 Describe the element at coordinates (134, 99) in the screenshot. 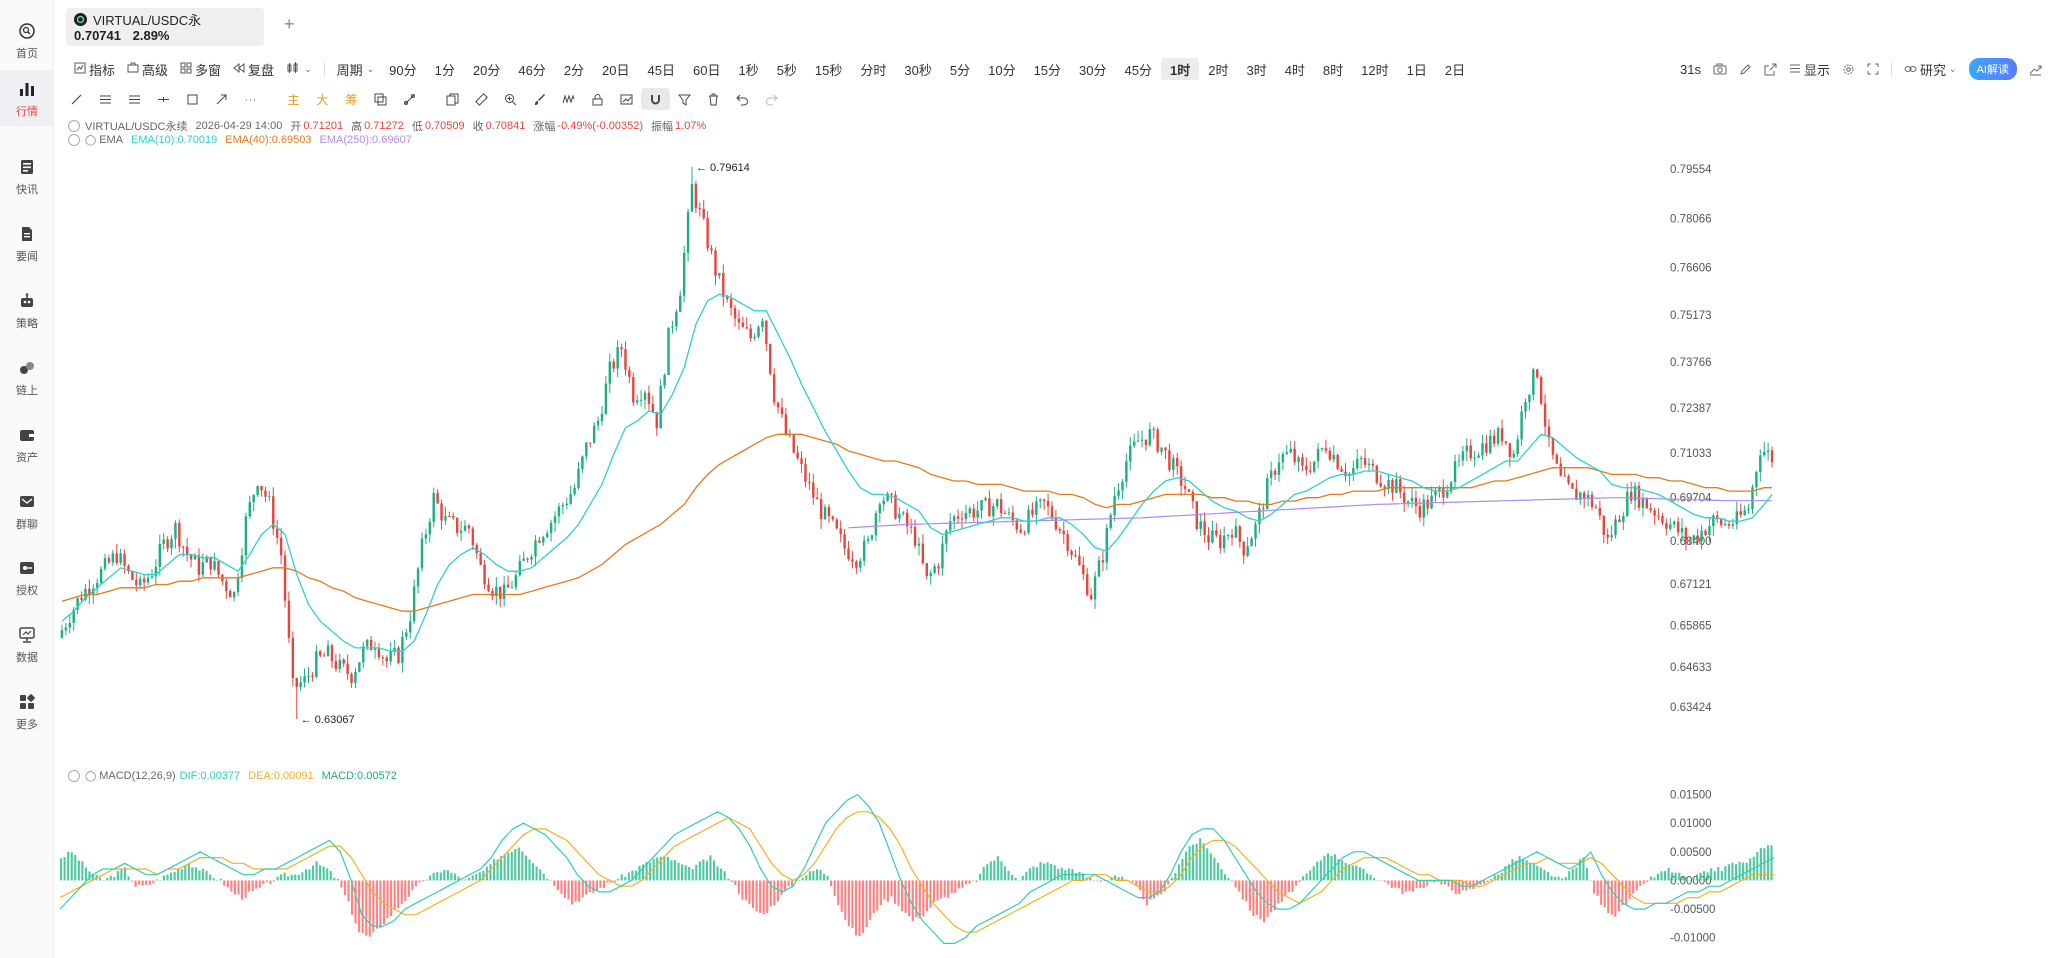

I see `parallel-channel-tool-icon` at that location.